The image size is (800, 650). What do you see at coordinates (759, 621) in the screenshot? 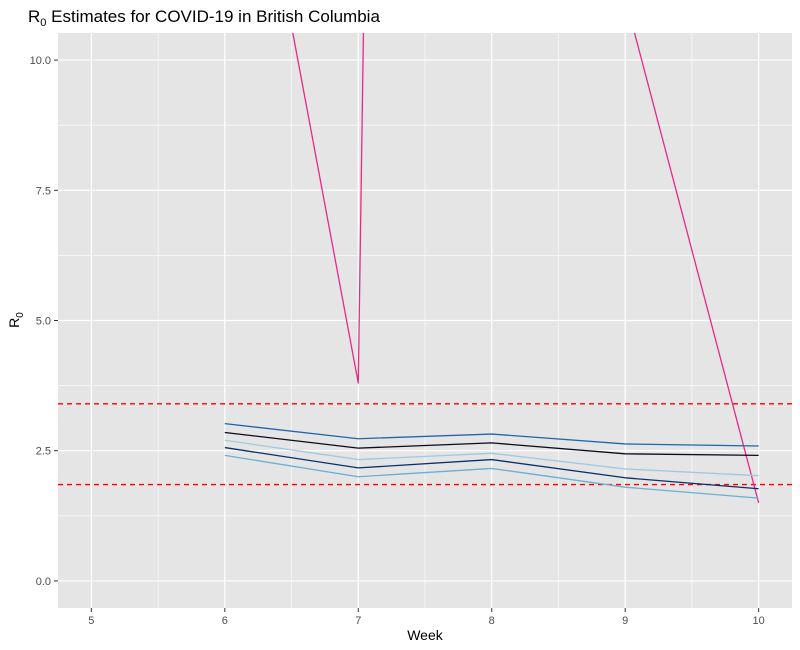
I see `x-tick-label: 10` at bounding box center [759, 621].